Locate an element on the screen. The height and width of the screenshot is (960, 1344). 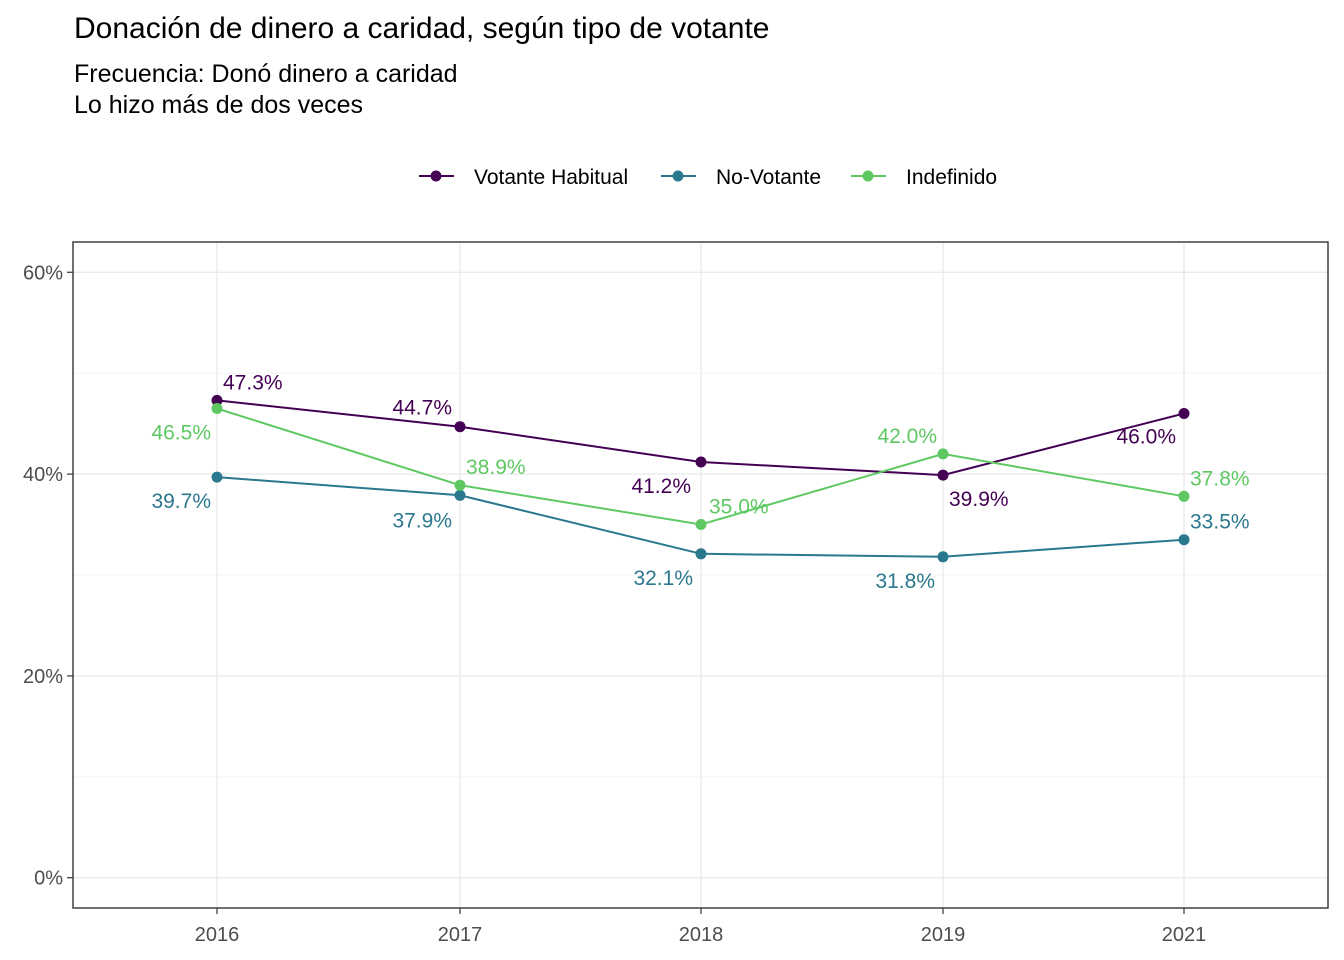
legend-label: No-Votante is located at coordinates (768, 177).